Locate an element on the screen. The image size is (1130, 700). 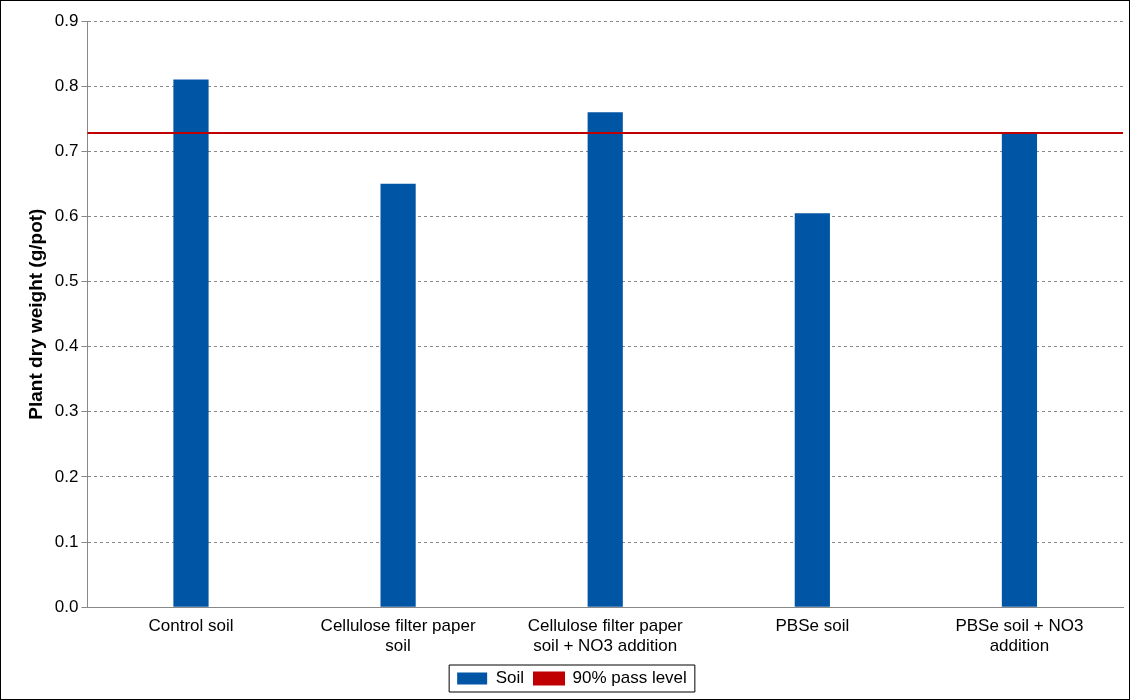
y-tick-label: 0.9 is located at coordinates (66, 20).